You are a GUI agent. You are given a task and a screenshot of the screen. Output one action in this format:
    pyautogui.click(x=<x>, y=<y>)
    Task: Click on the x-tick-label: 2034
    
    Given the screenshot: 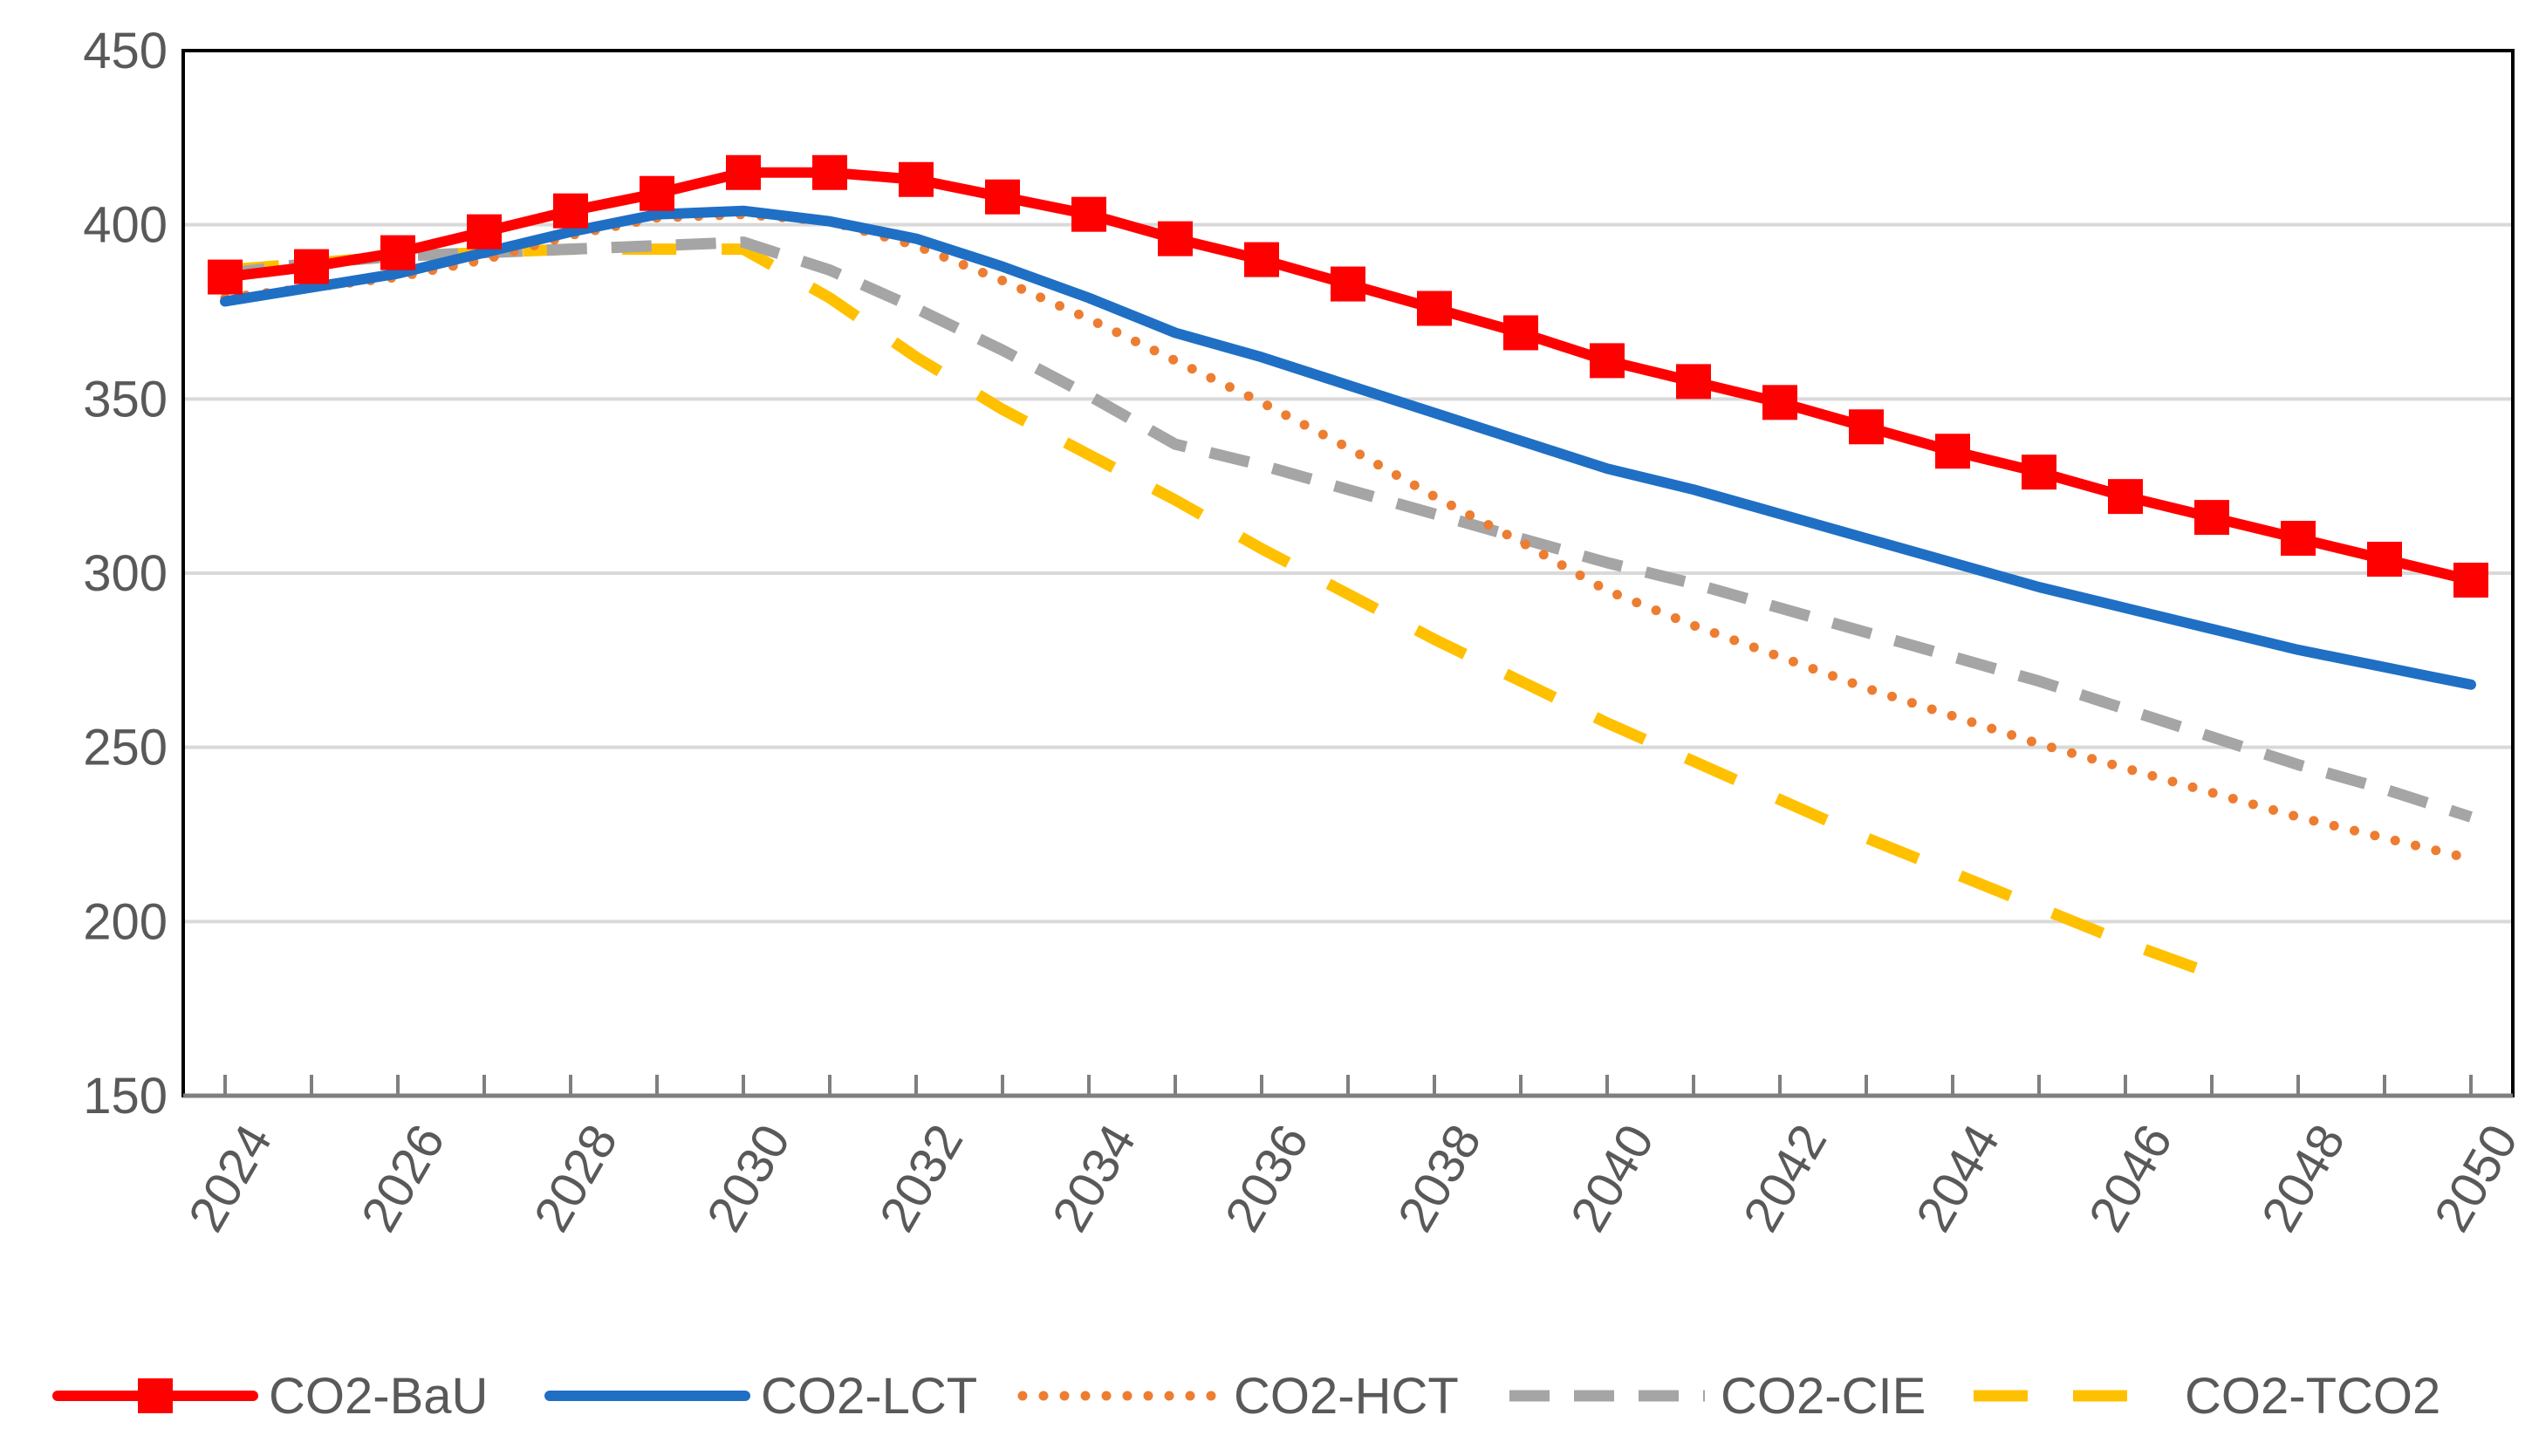 What is the action you would take?
    pyautogui.click(x=1095, y=1178)
    